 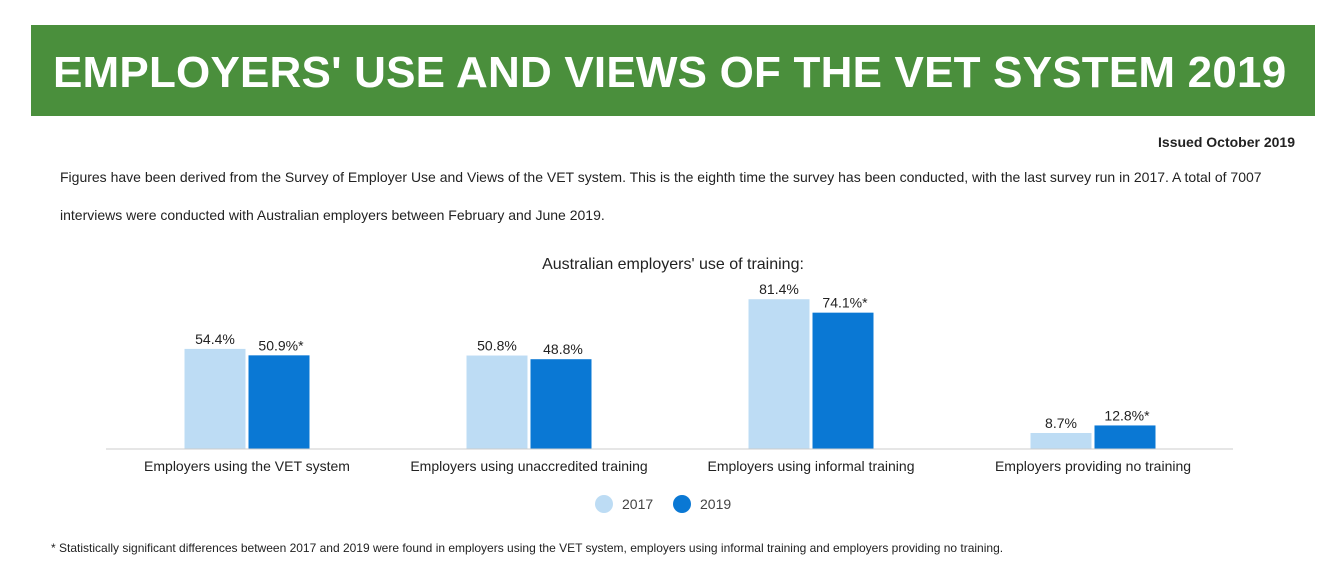 I want to click on data-label-2017-1: 54.4%, so click(x=215, y=339).